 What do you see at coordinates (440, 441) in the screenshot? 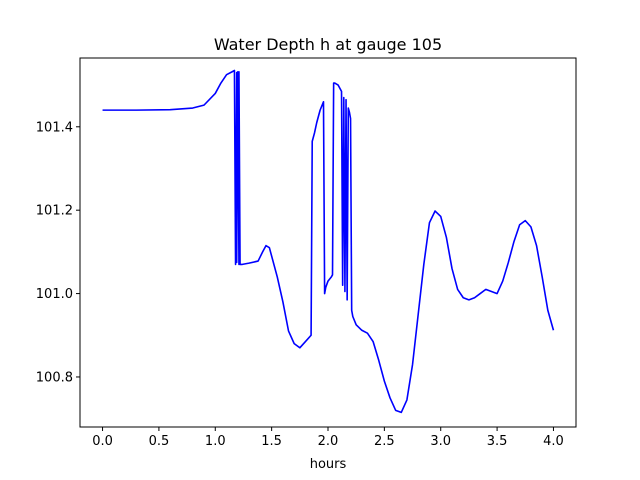
I see `x-tick-label: 3.0` at bounding box center [440, 441].